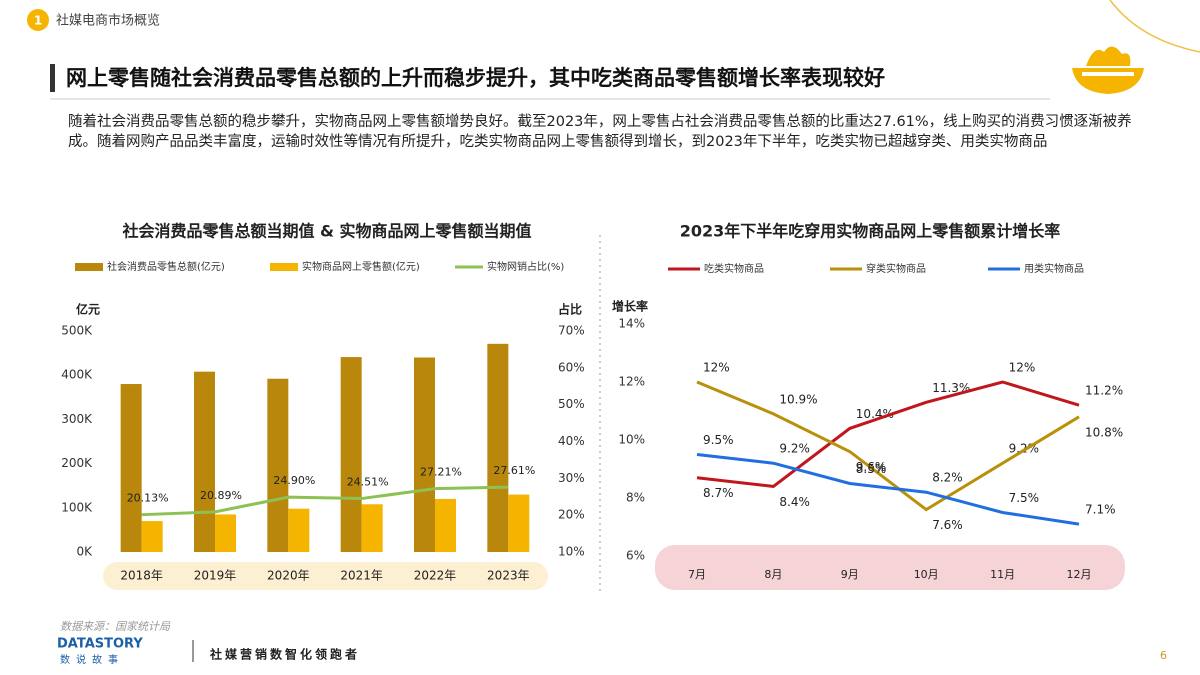 The height and width of the screenshot is (675, 1200). I want to click on x-tick-label: 2023年, so click(508, 576).